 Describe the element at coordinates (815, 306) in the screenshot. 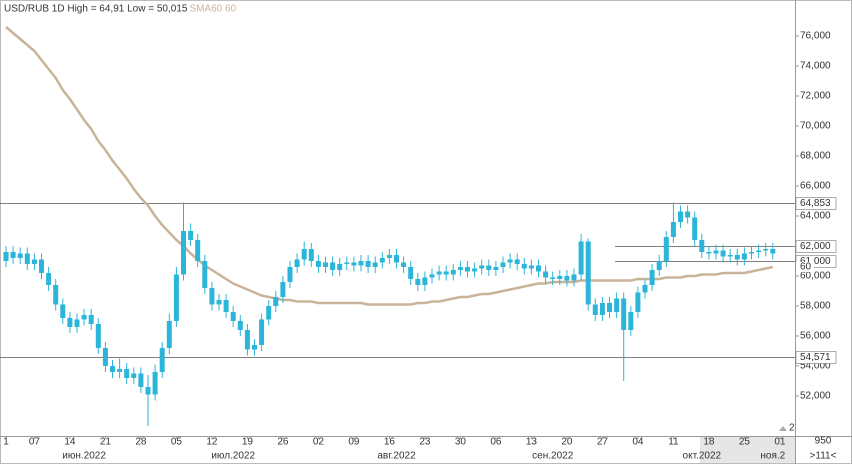

I see `y-tick-label: 58,000` at that location.